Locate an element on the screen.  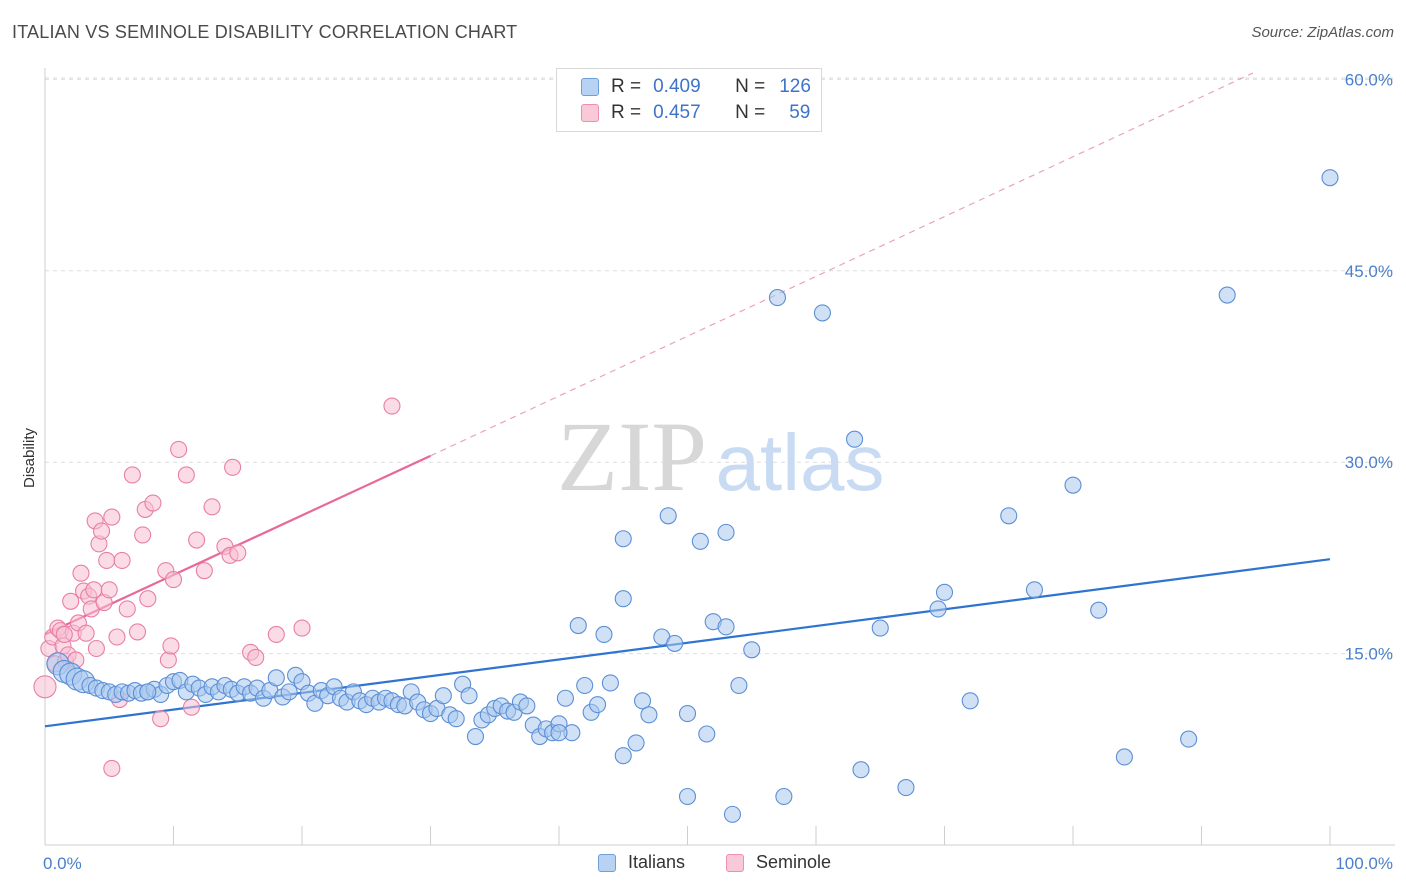
legend-row-seminole: R = 0.457 N = 59 is located at coordinates (695, 113).